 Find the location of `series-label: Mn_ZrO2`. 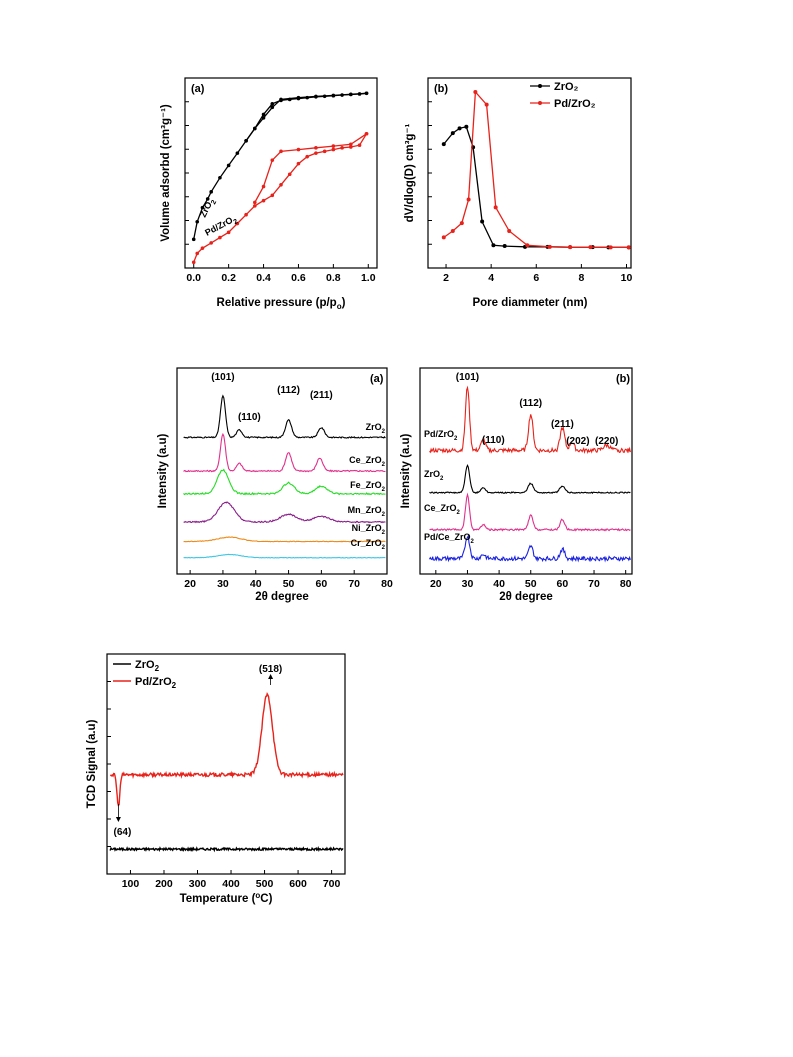

series-label: Mn_ZrO2 is located at coordinates (367, 511).